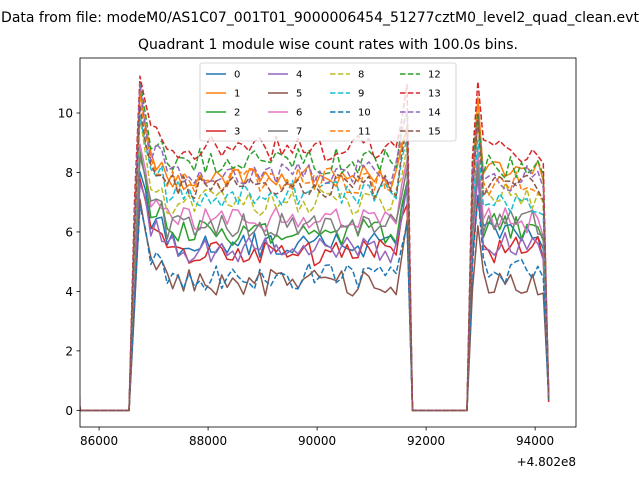 Image resolution: width=640 pixels, height=480 pixels. I want to click on legend-label-14: 14, so click(434, 113).